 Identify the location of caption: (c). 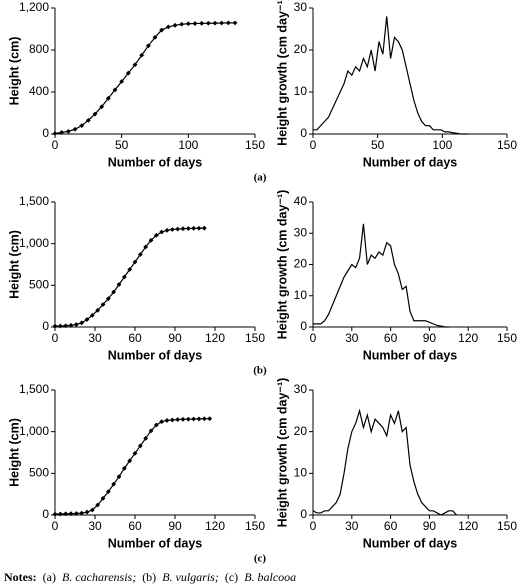
(260, 559).